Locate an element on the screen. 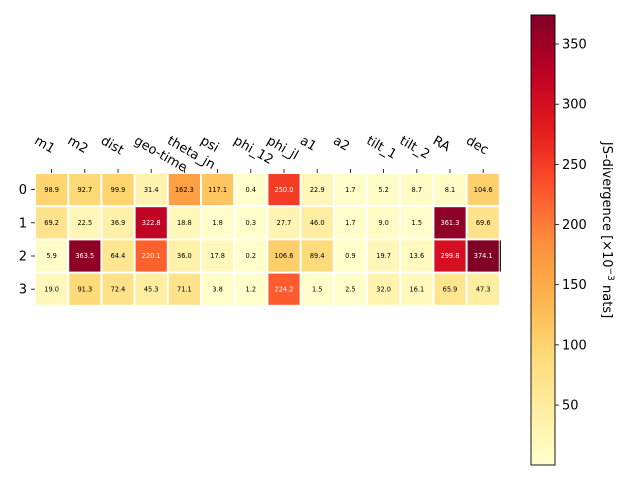  heatmap-cell-r2-c7 is located at coordinates (284, 256).